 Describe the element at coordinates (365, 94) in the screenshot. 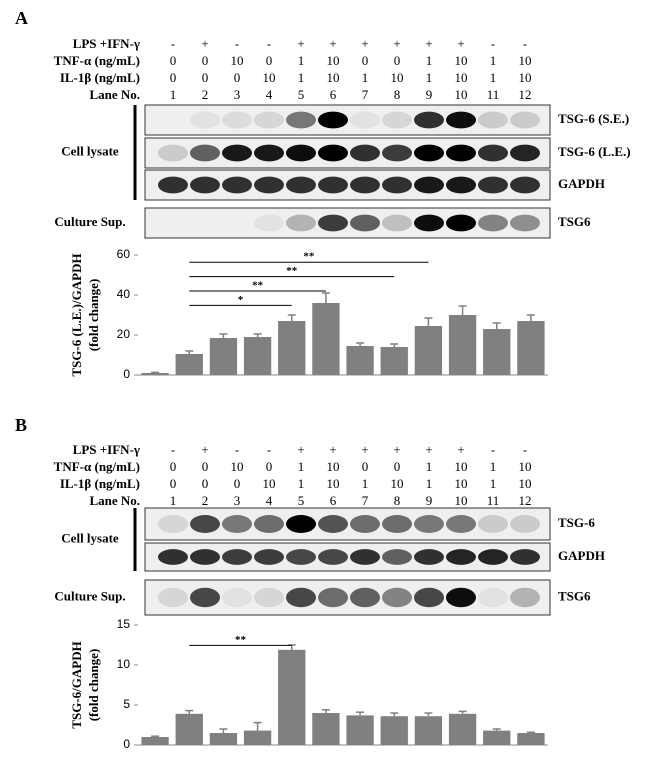

I see `treatment-value: 7` at that location.